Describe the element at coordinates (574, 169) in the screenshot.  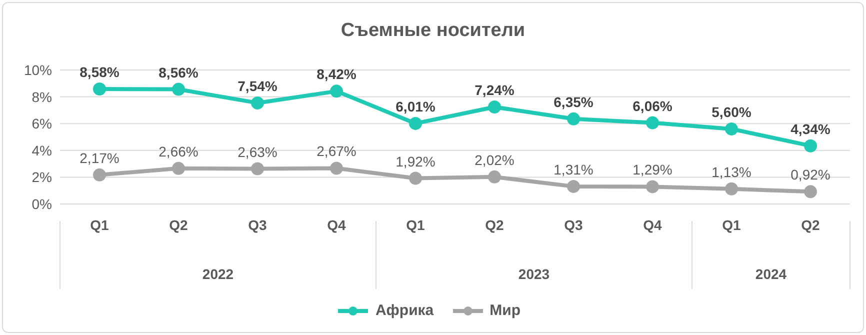
I see `data-label: 1,31%` at that location.